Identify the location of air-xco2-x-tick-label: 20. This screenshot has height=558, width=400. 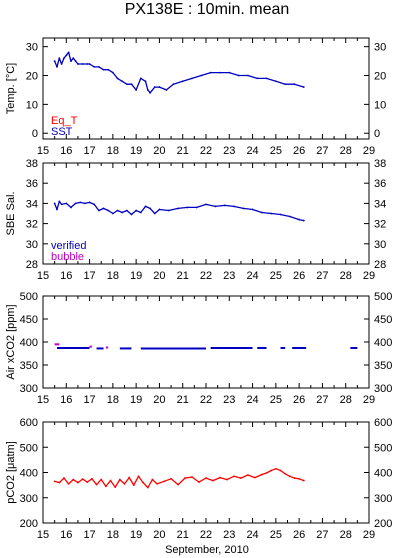
(159, 400).